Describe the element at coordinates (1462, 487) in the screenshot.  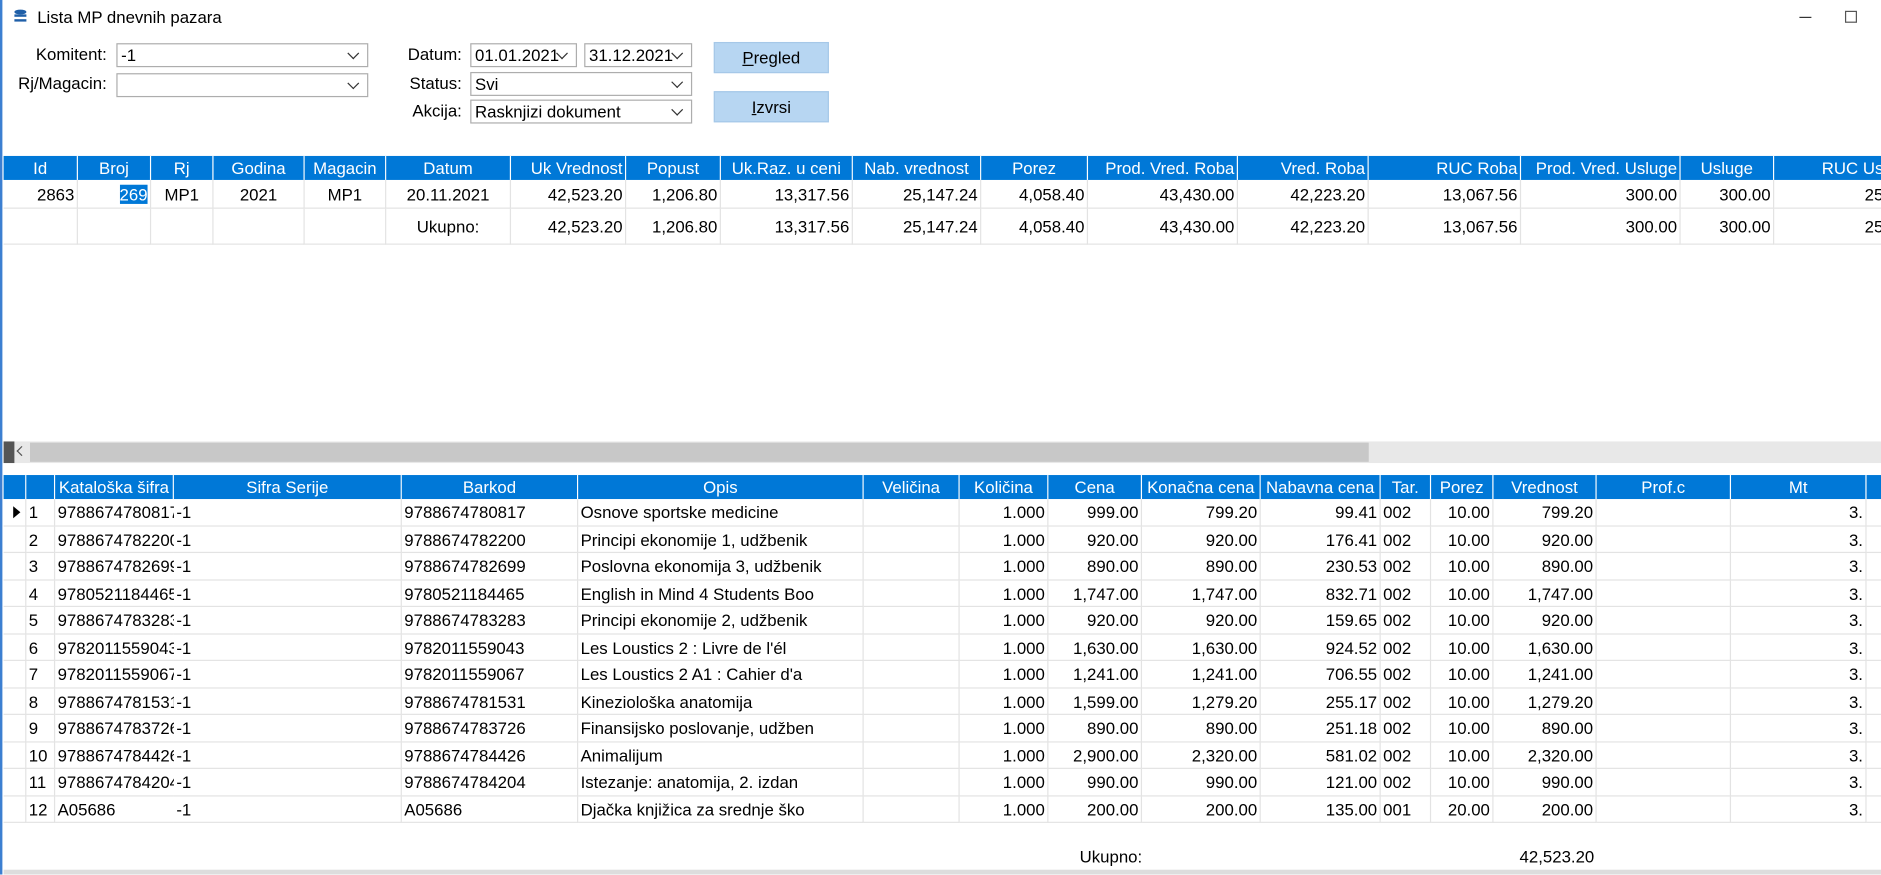
I see `column-header: Porez` at that location.